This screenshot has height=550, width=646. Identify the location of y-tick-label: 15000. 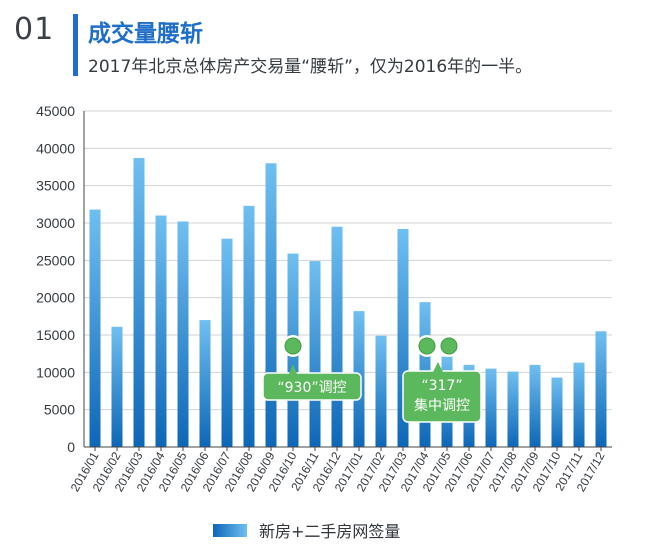
(55, 335).